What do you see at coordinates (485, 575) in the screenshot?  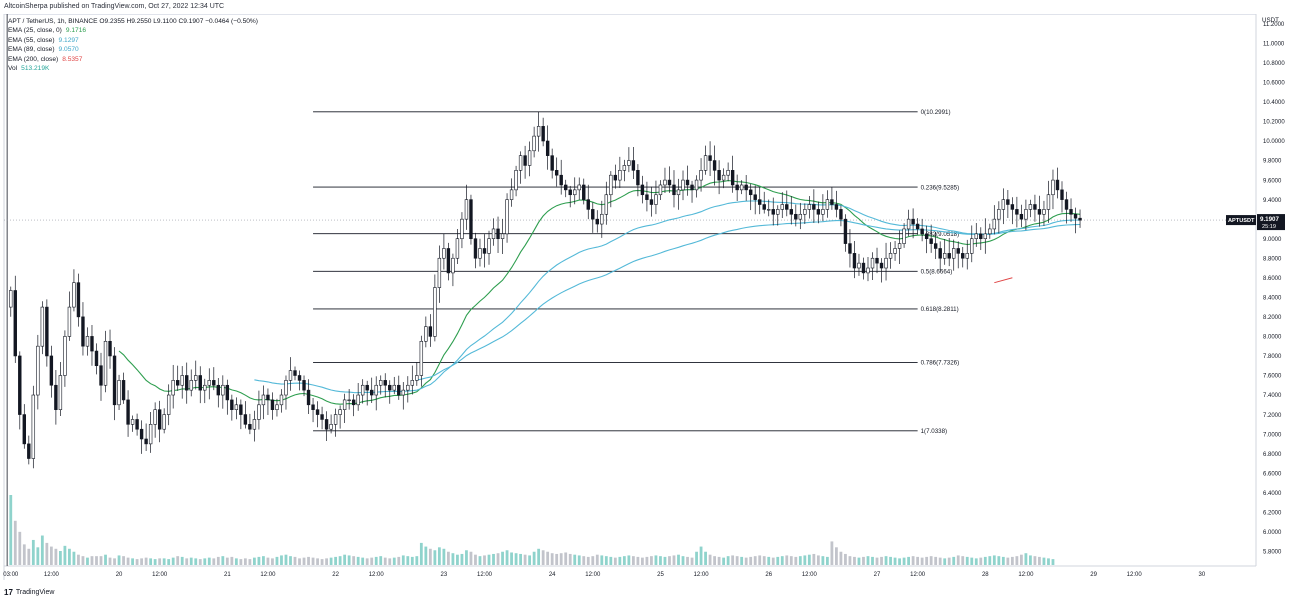 I see `time-tick-label: 12:00` at bounding box center [485, 575].